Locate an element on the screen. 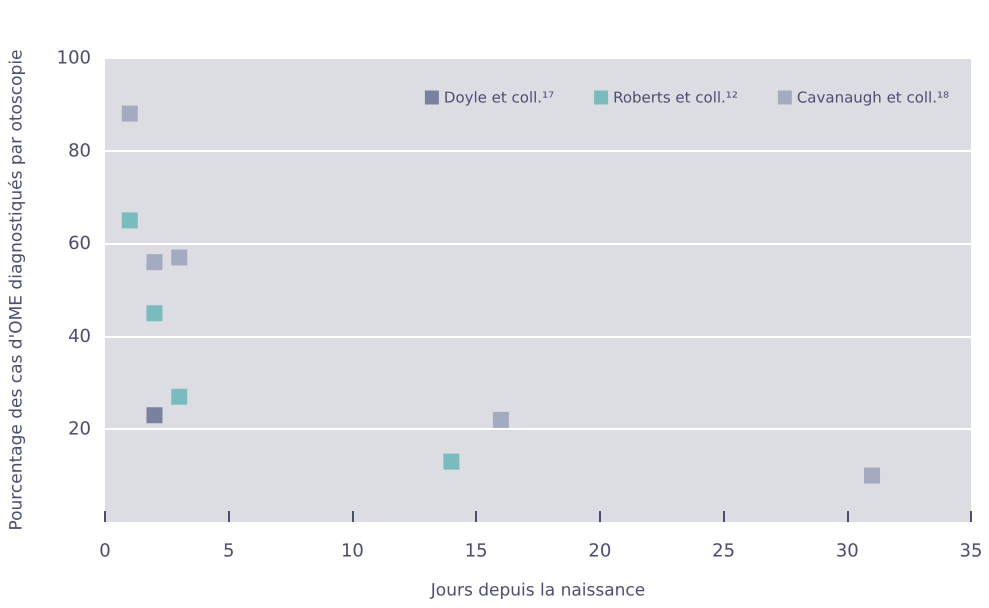 The height and width of the screenshot is (608, 989). legend-label: Doyle et coll.¹⁷ is located at coordinates (499, 97).